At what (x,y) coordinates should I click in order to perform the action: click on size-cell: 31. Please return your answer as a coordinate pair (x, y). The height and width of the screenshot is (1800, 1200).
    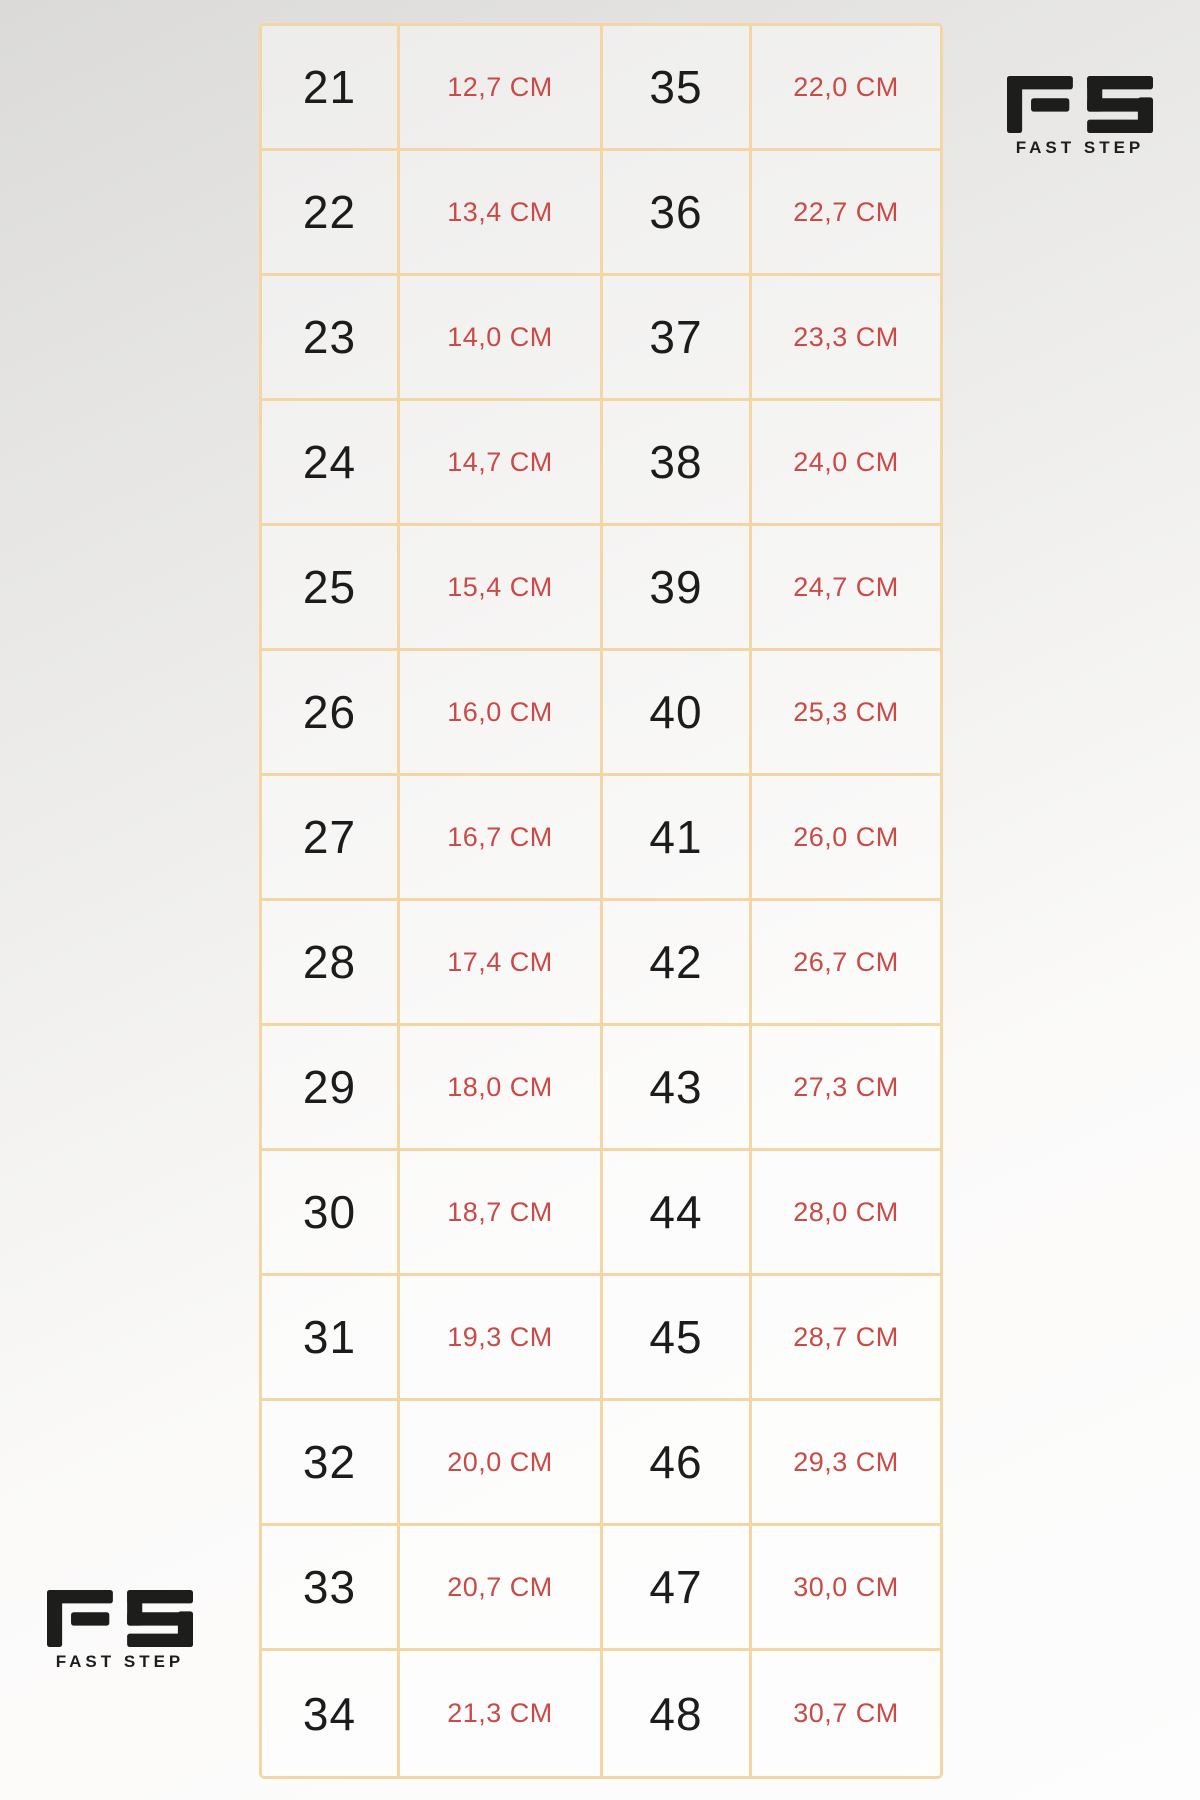
    Looking at the image, I should click on (331, 1338).